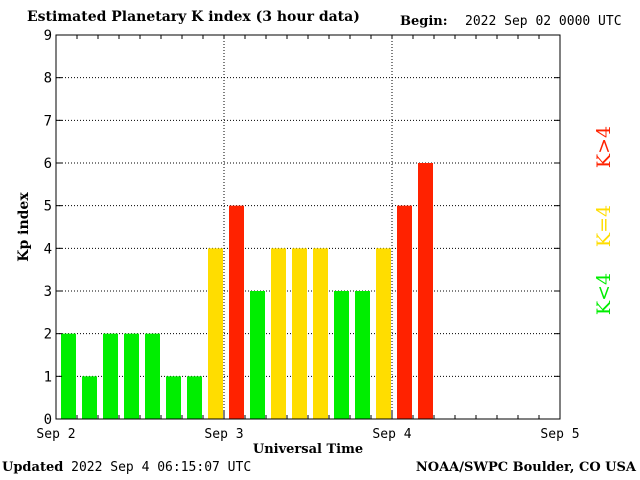  Describe the element at coordinates (48, 207) in the screenshot. I see `y-tick-label: 5` at that location.